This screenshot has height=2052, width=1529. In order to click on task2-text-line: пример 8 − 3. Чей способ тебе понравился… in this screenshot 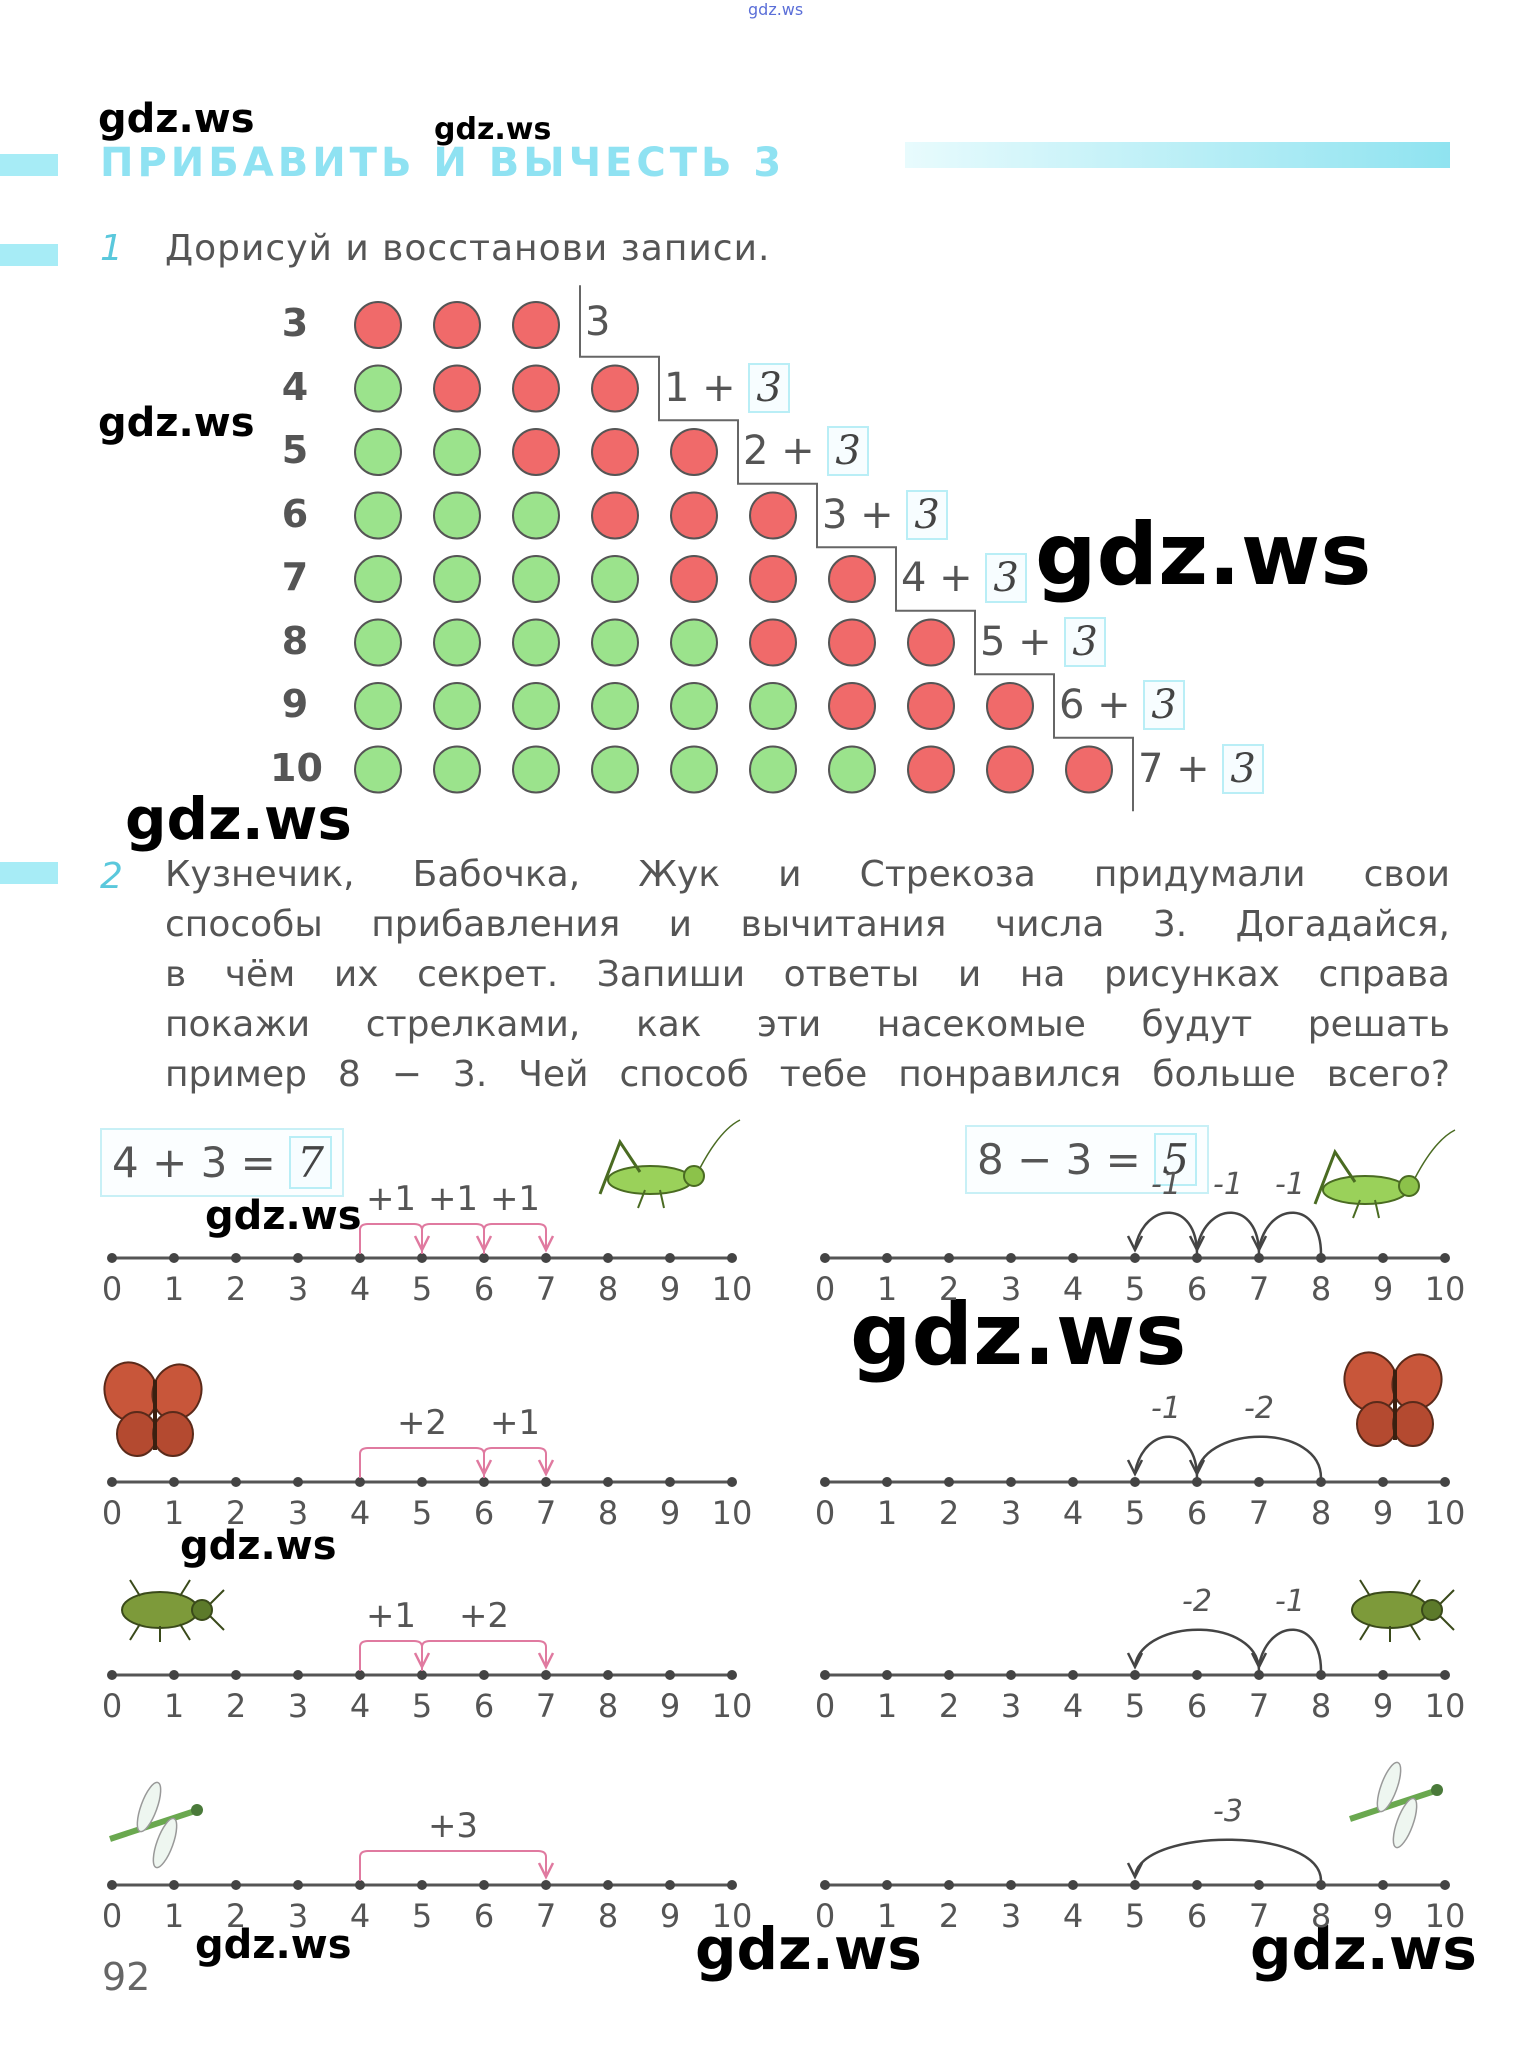, I will do `click(807, 1074)`.